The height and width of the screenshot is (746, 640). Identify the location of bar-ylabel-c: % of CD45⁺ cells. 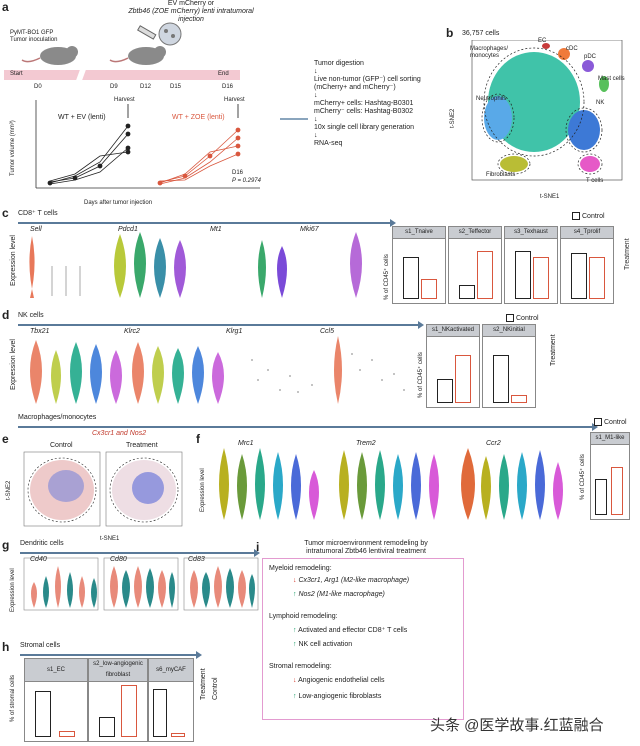
(387, 277).